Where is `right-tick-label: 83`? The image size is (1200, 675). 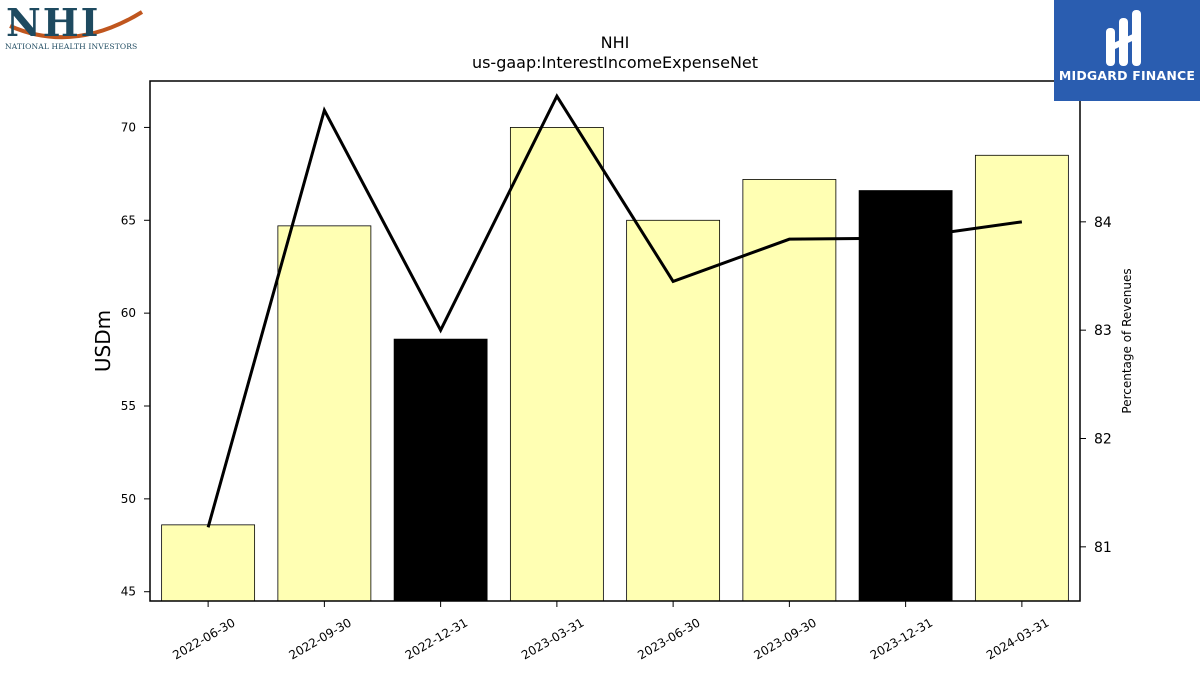 right-tick-label: 83 is located at coordinates (1103, 331).